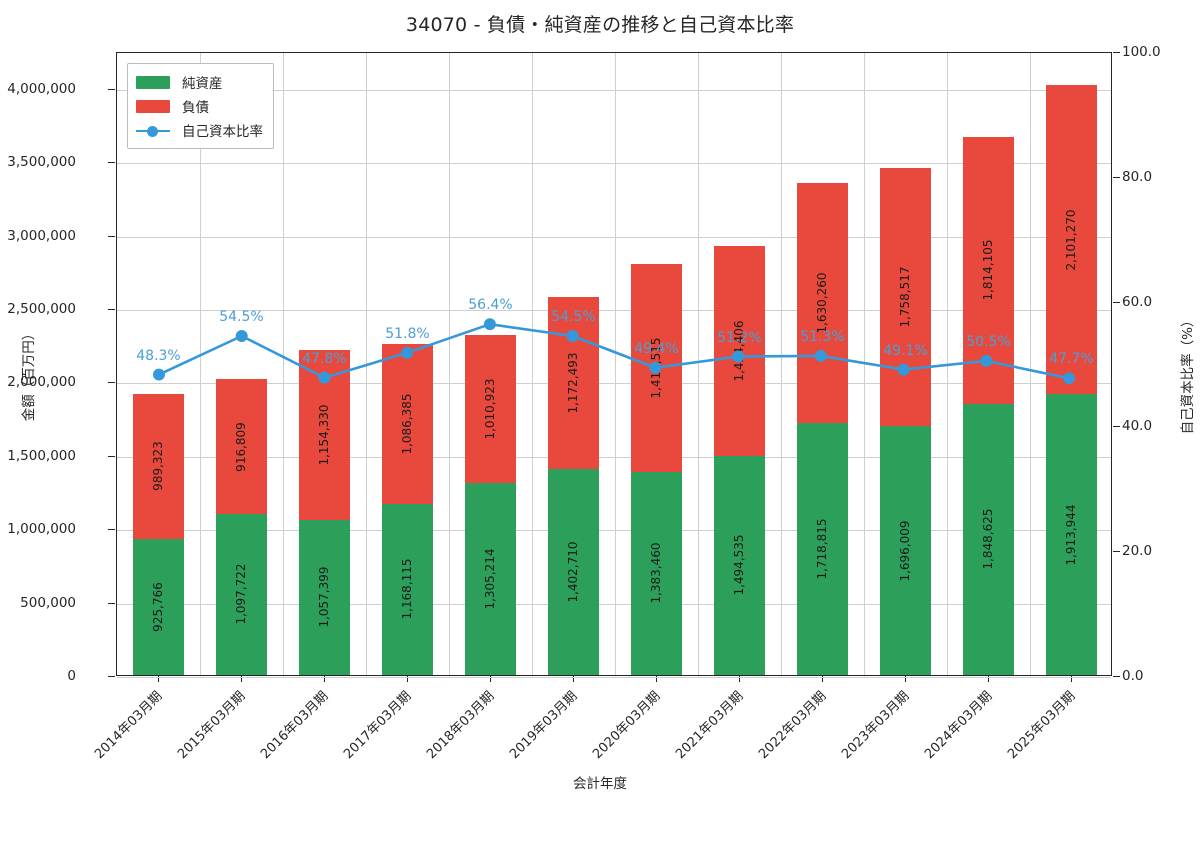 Image resolution: width=1200 pixels, height=841 pixels. Describe the element at coordinates (490, 579) in the screenshot. I see `bar-segment-equity: 1,305,214` at that location.